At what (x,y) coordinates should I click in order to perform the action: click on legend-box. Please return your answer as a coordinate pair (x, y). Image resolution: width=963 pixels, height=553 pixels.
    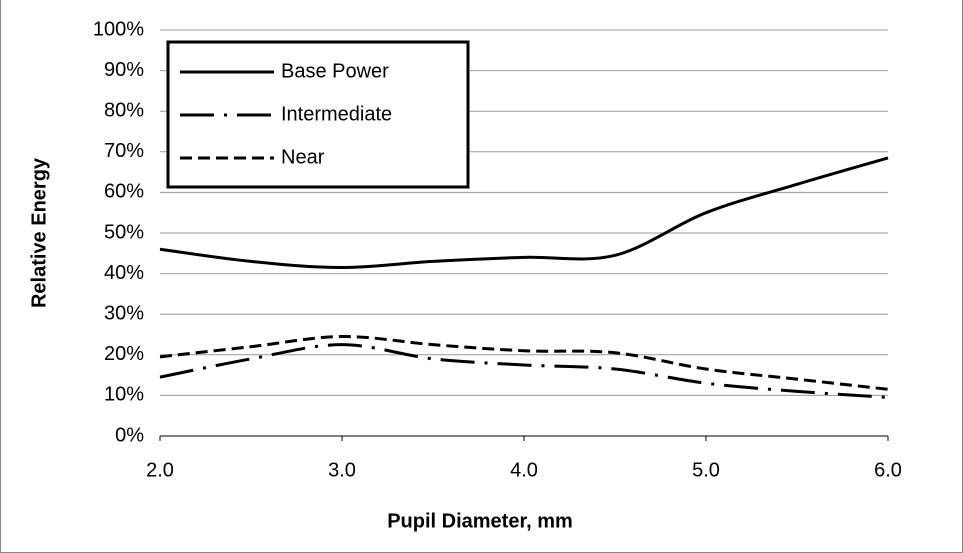
    Looking at the image, I should click on (318, 114).